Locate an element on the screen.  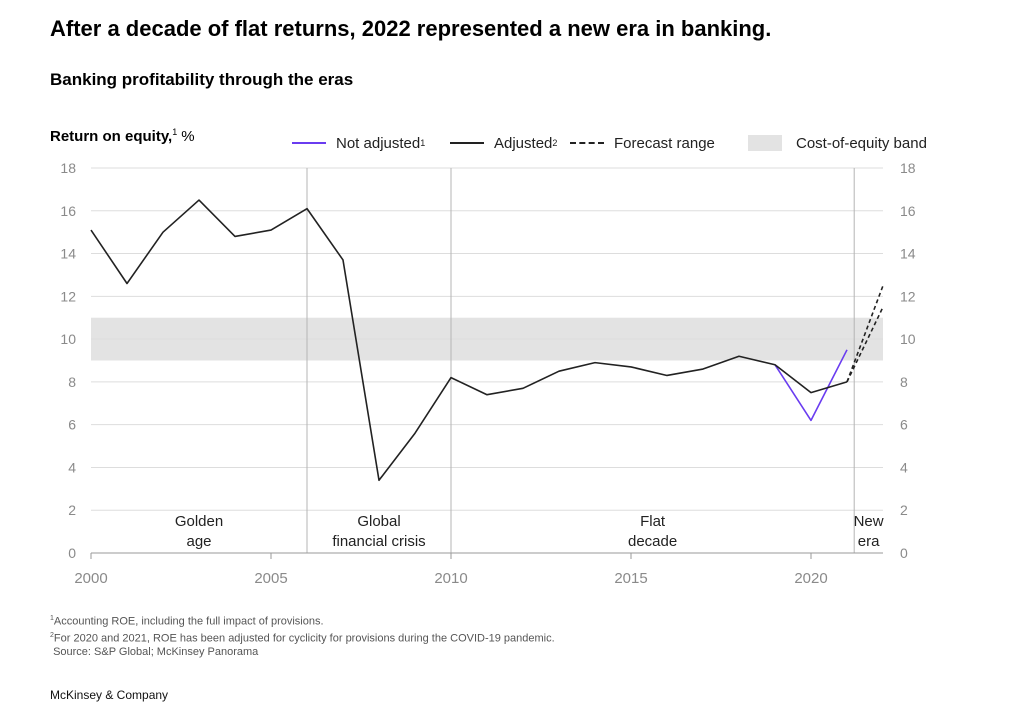
legend-swatch-band is located at coordinates (765, 143).